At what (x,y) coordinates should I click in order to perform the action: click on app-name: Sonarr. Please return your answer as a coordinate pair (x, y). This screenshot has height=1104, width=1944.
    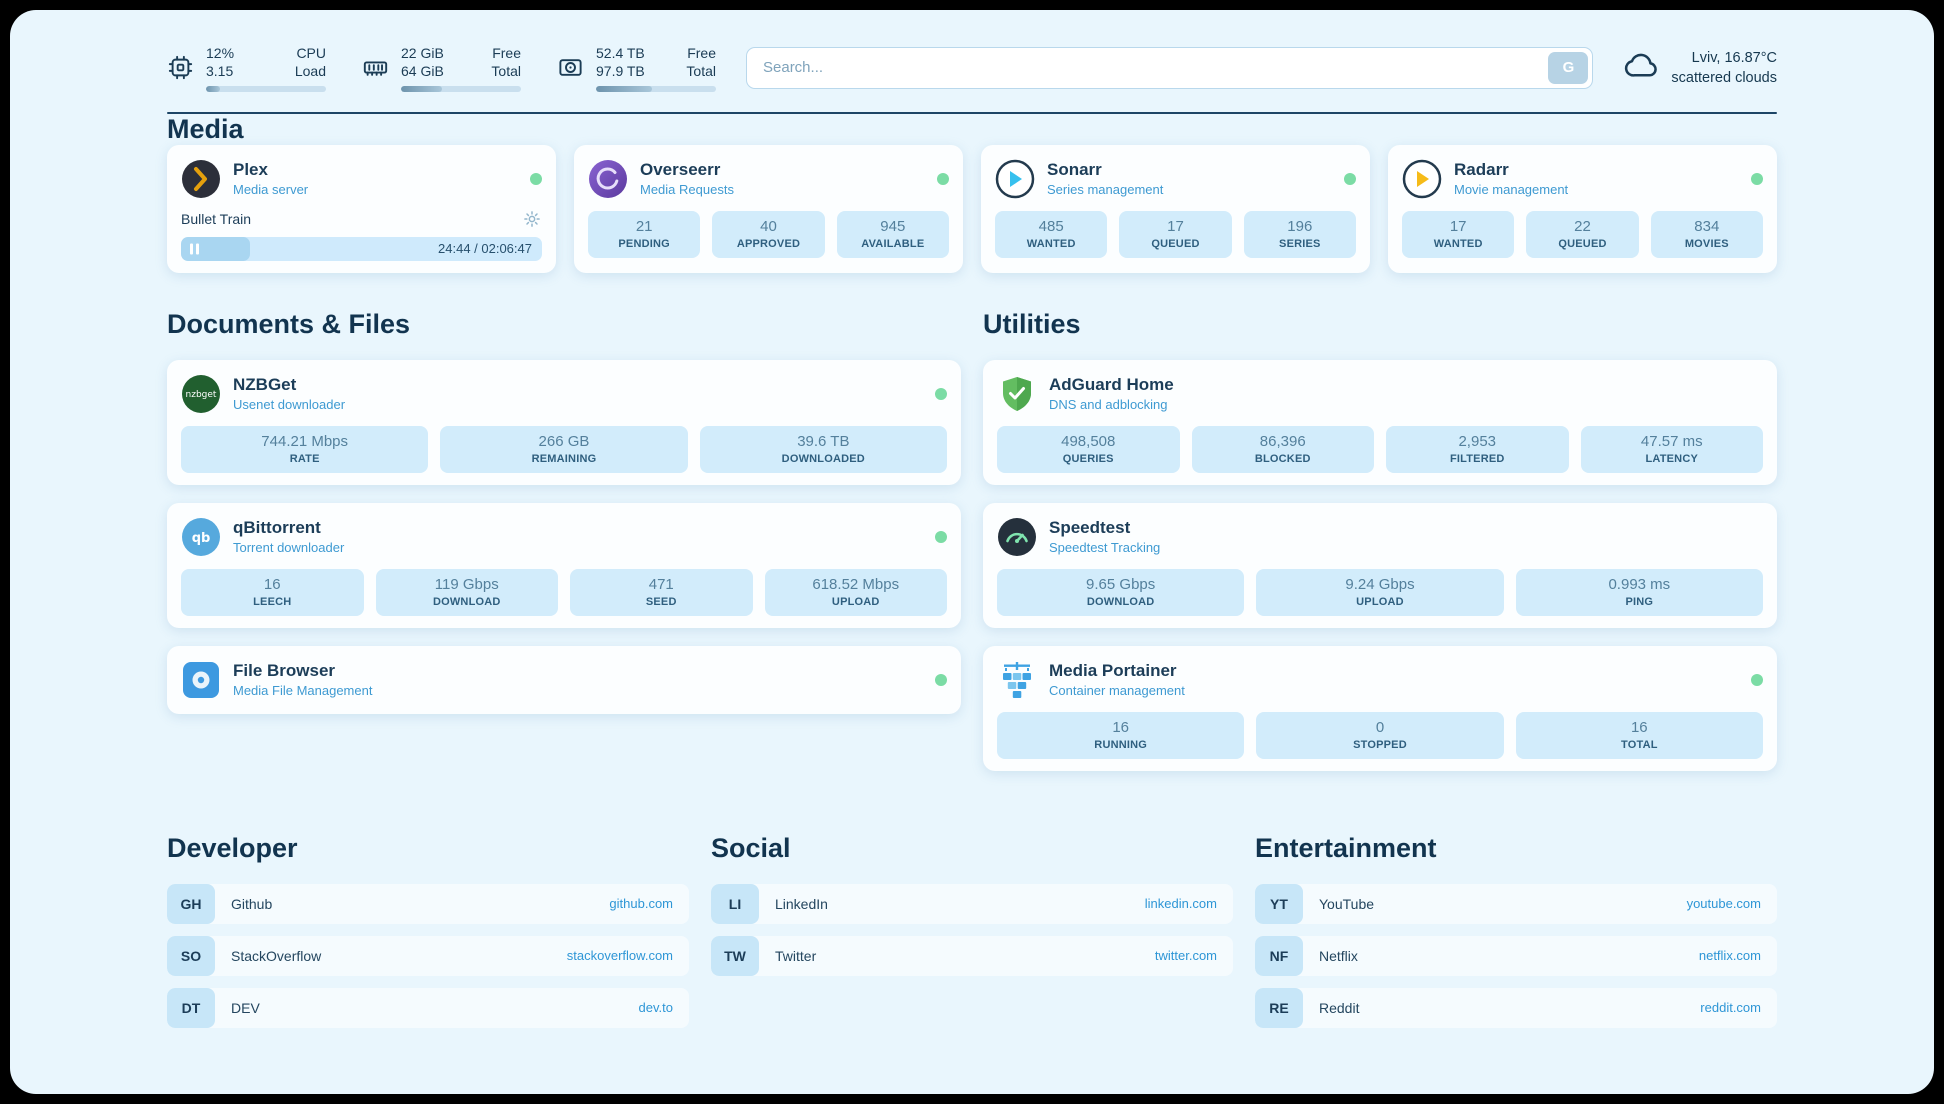
    Looking at the image, I should click on (1074, 170).